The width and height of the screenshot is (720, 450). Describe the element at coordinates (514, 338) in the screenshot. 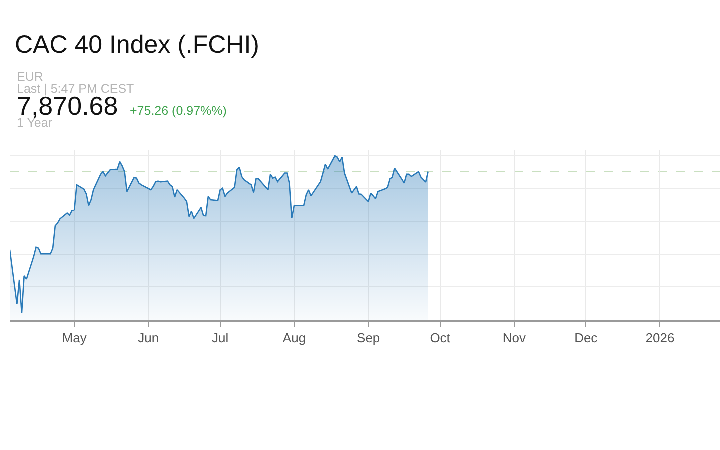

I see `x-tick-label: Nov` at that location.